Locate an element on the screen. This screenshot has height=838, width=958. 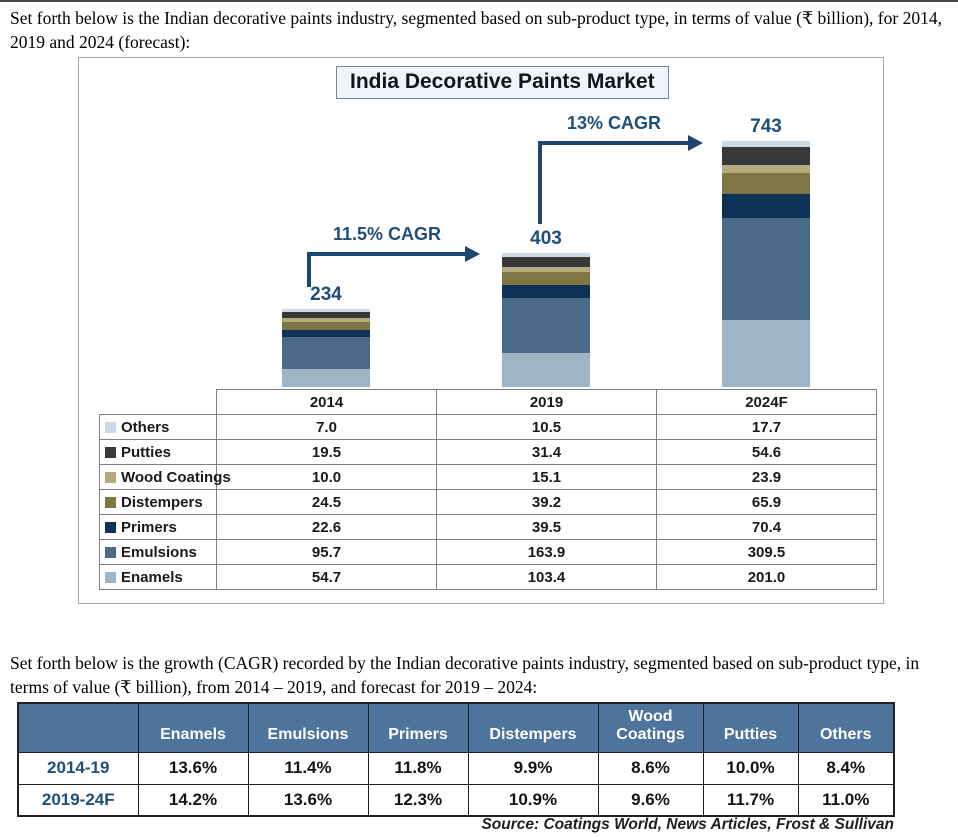
table-row: Others 7.0 10.5 17.7 is located at coordinates (488, 427).